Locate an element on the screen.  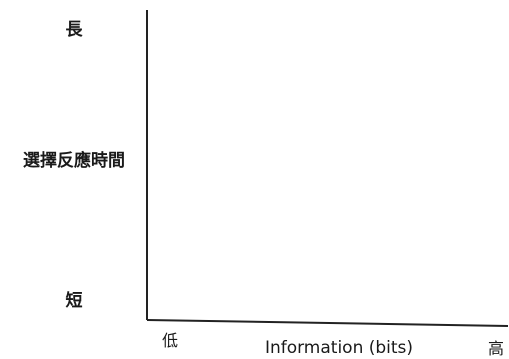
x-axis-title: Information (bits) is located at coordinates (339, 348).